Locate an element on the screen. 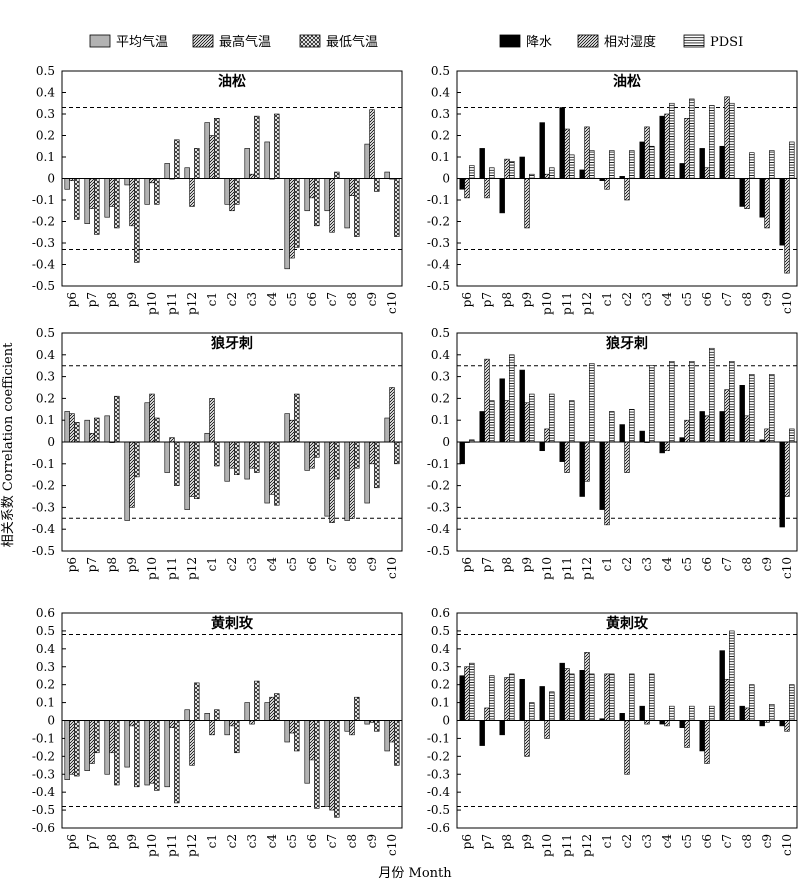  legend-swatch-pdsi is located at coordinates (694, 41).